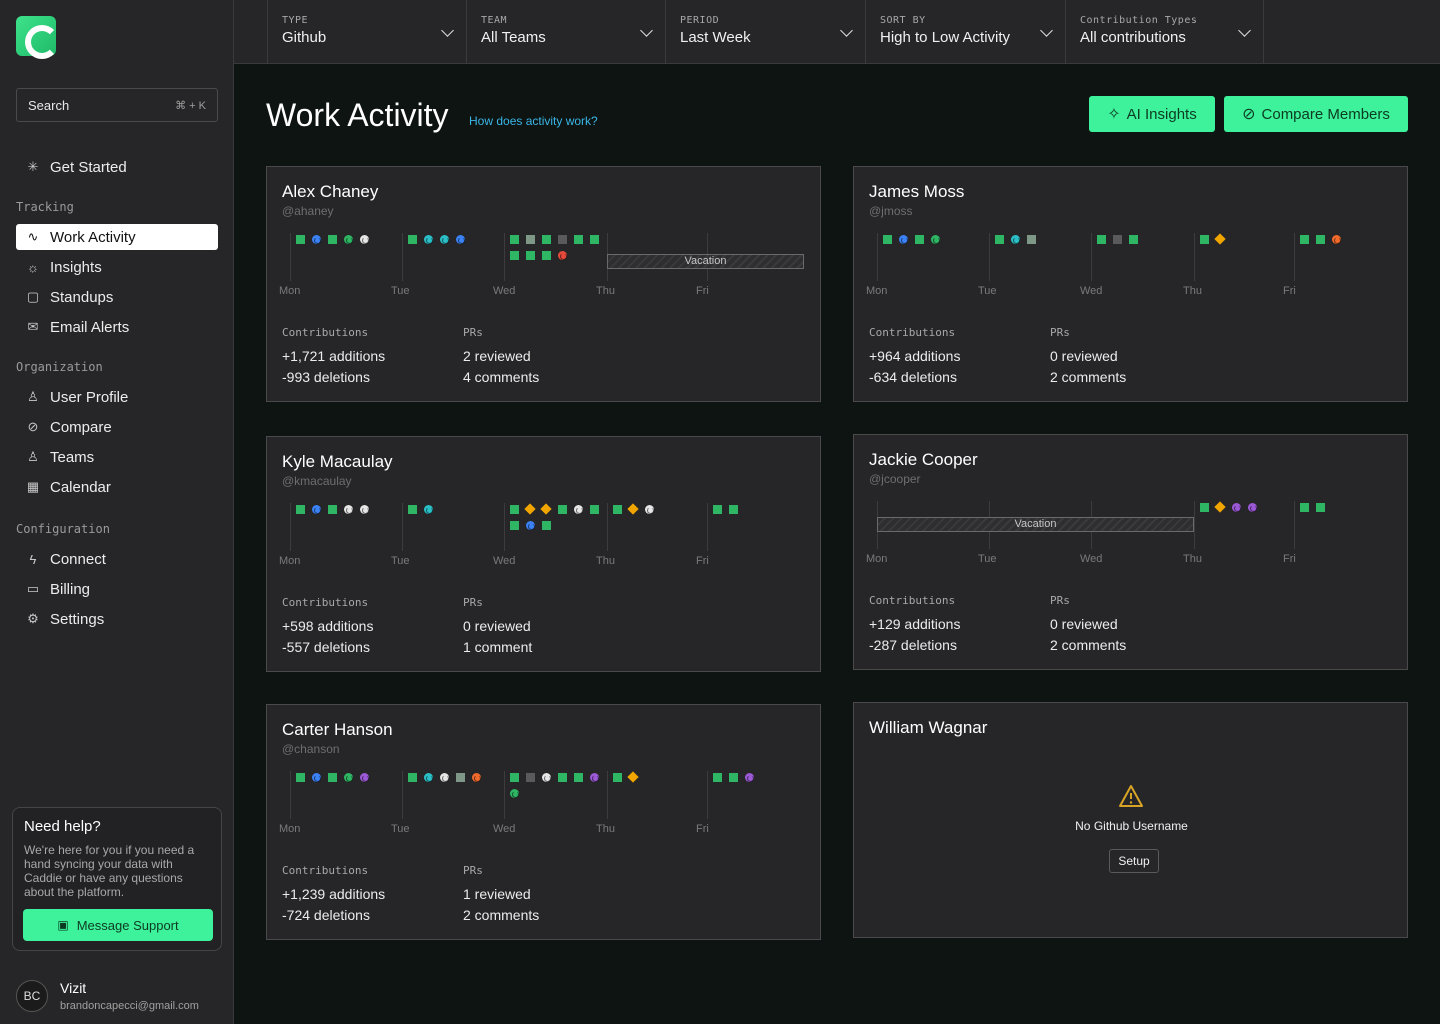 This screenshot has width=1440, height=1024. Describe the element at coordinates (117, 105) in the screenshot. I see `search-box: Search ⌘ + K` at that location.